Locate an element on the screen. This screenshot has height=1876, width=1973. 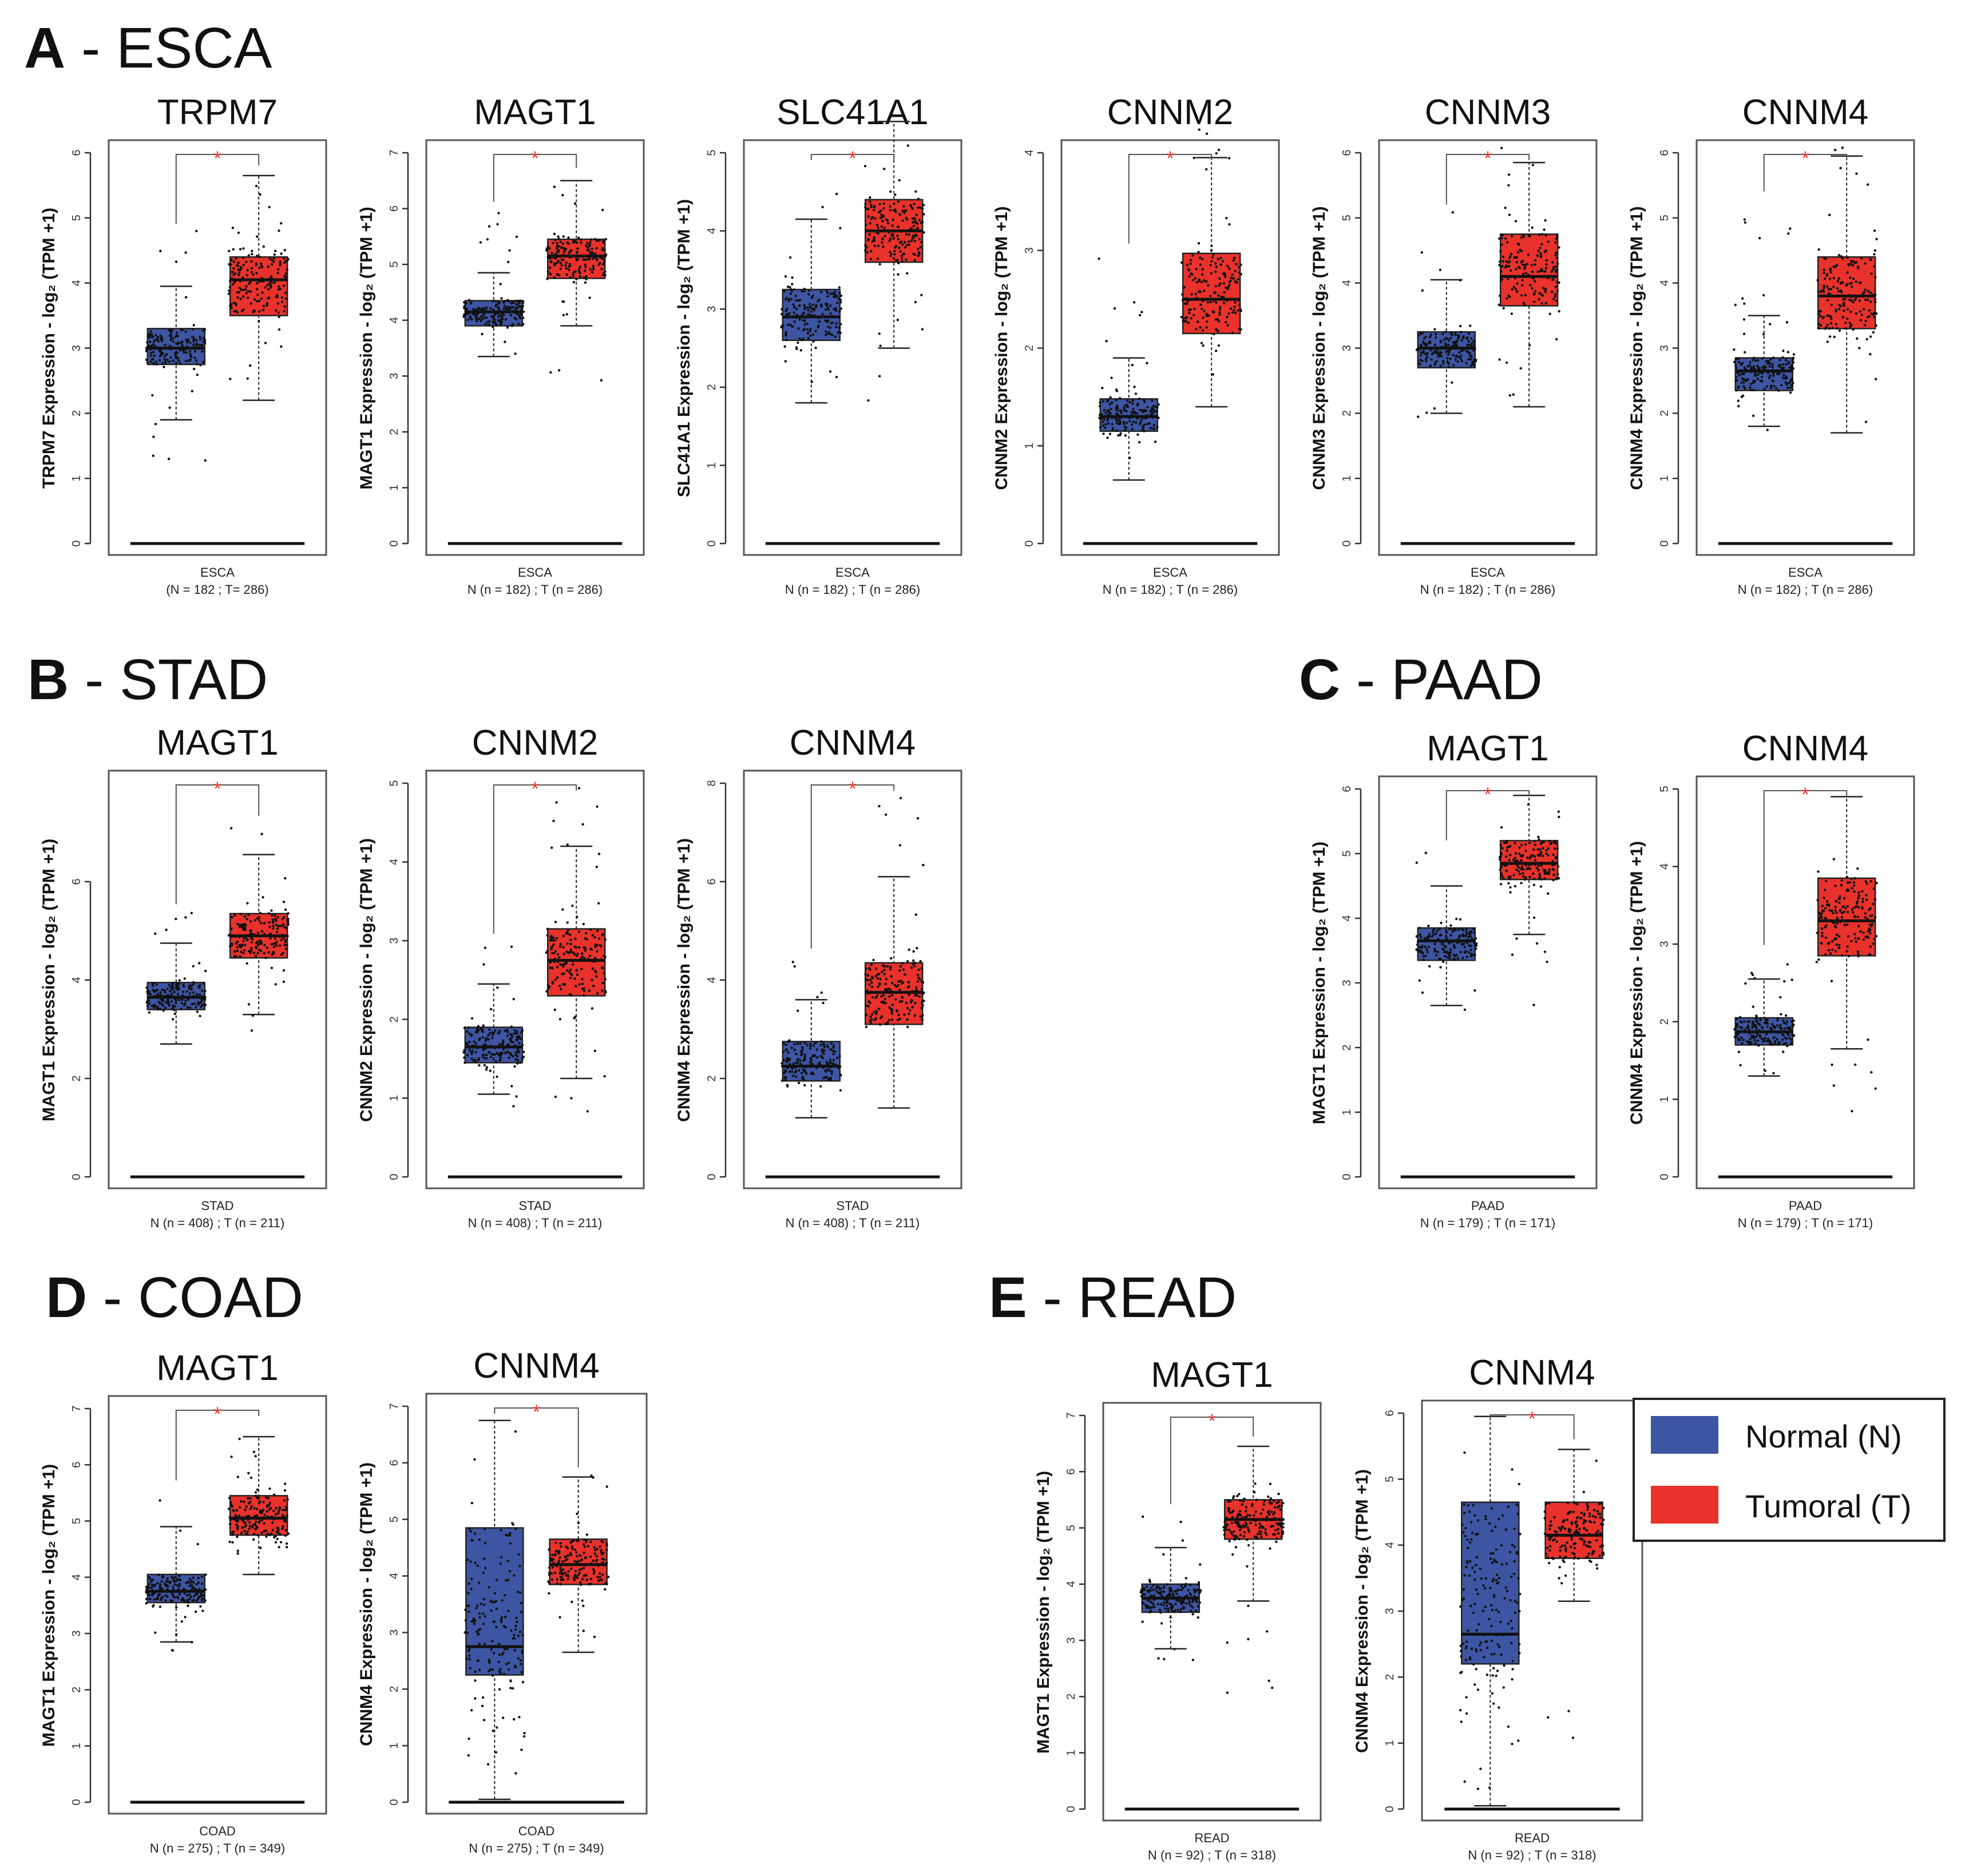
plot-frame is located at coordinates (1488, 348).